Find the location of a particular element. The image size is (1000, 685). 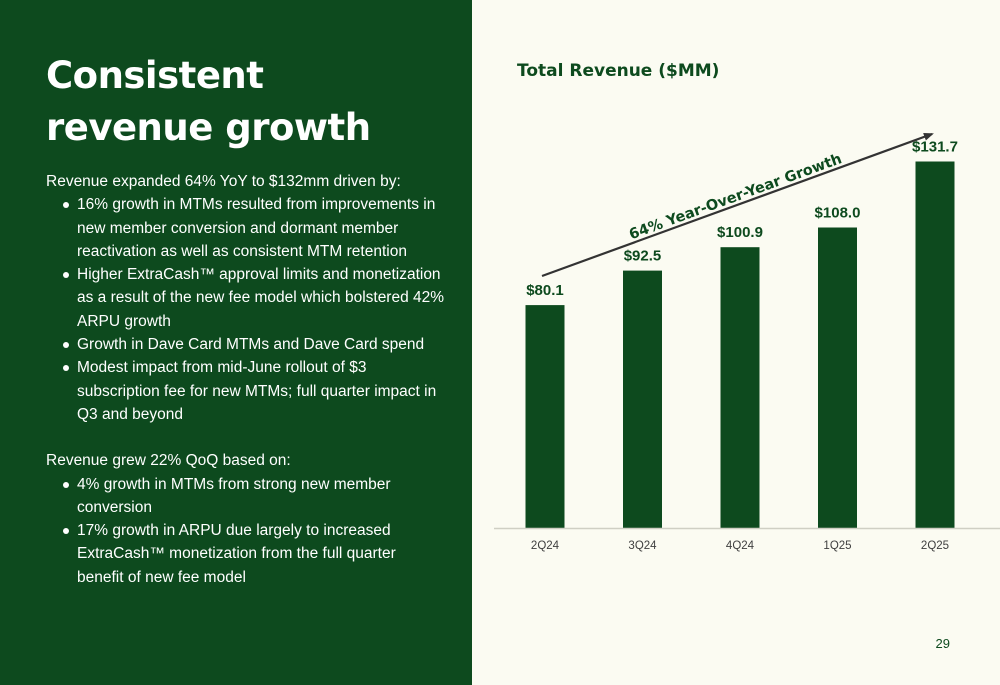

value-label: $108.0 is located at coordinates (838, 213).